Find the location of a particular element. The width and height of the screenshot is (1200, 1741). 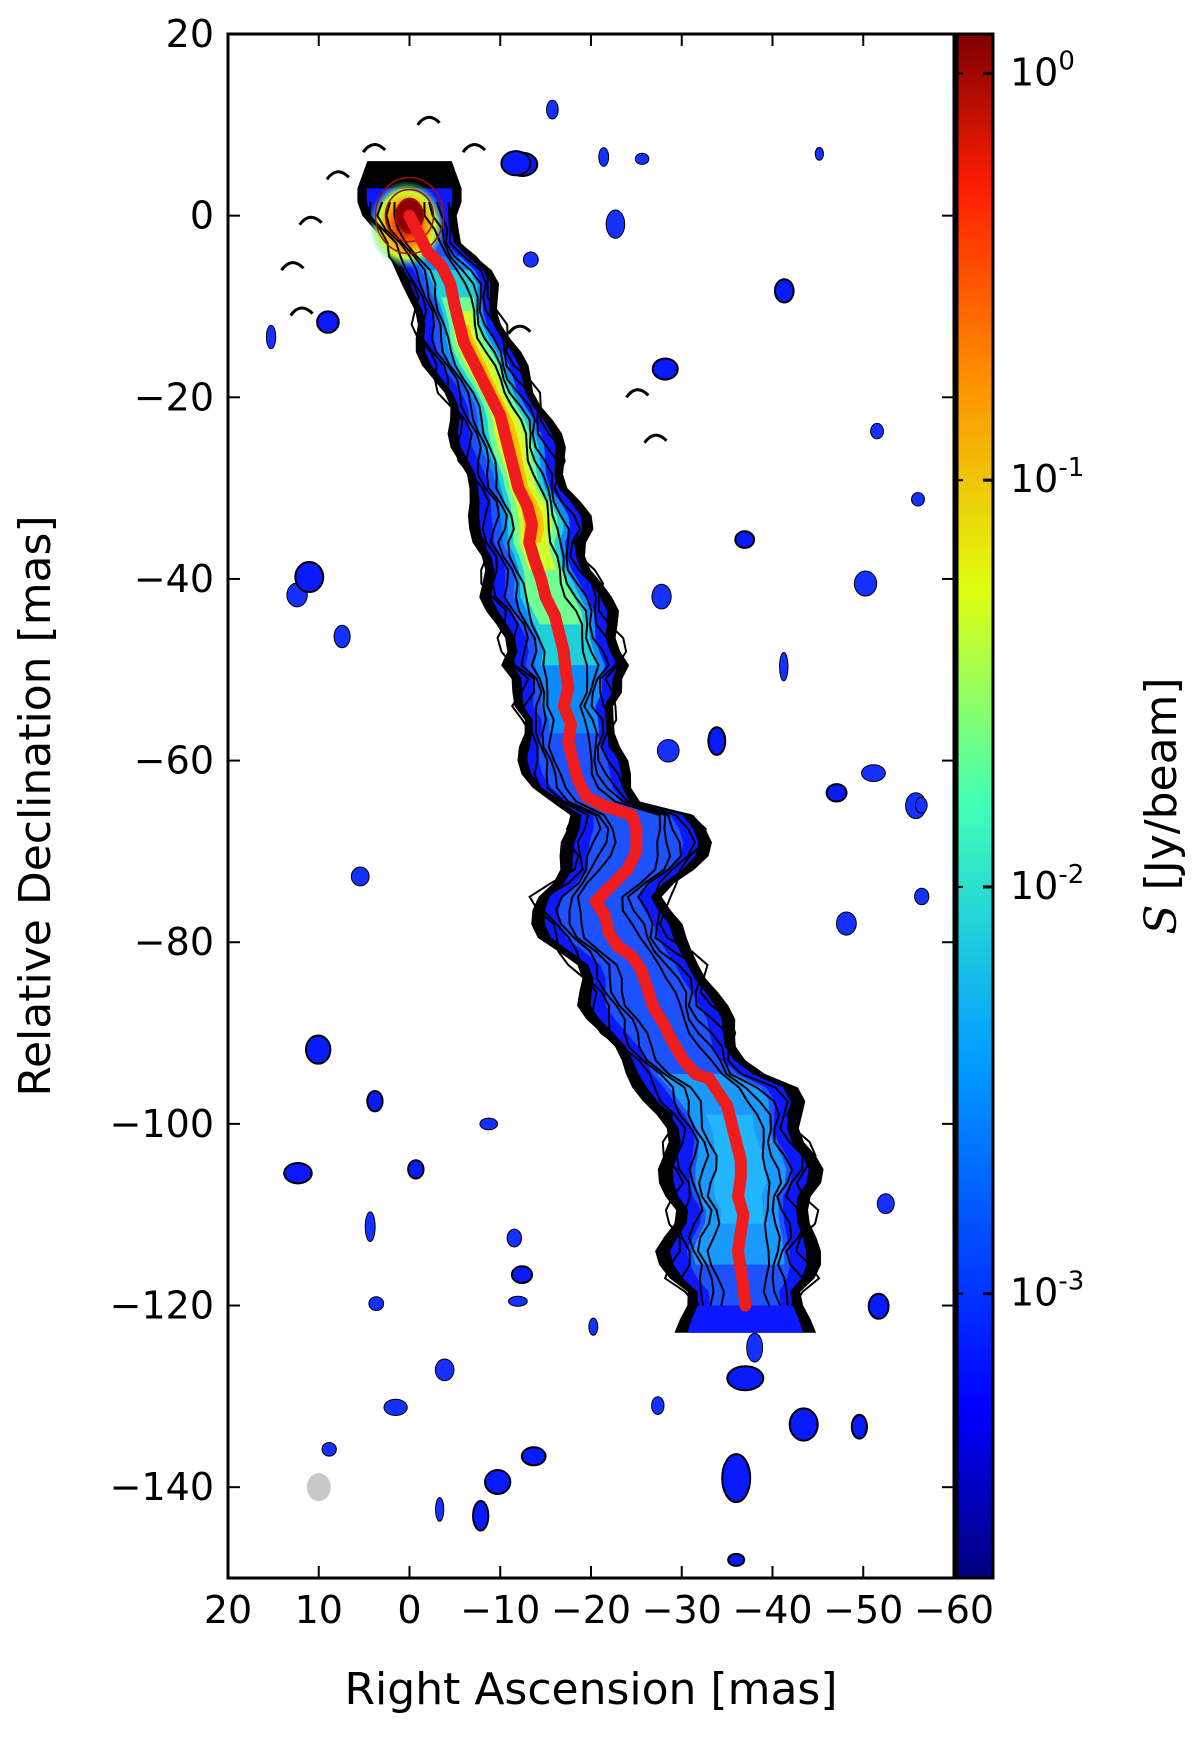

y-axis-label: Relative Declination [mas] is located at coordinates (35, 805).